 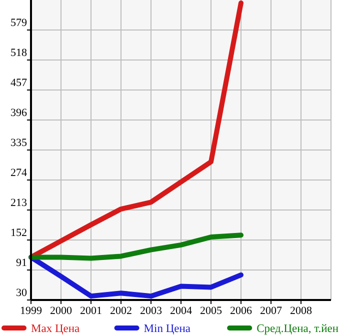 What do you see at coordinates (61, 311) in the screenshot?
I see `x-tick-label: 2000` at bounding box center [61, 311].